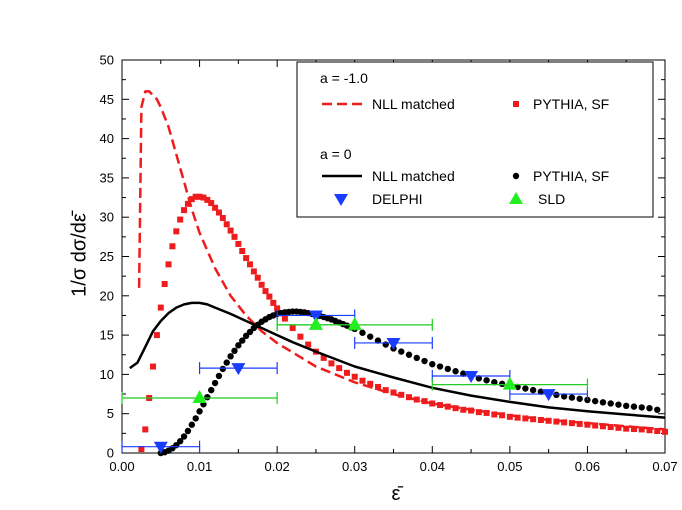 This screenshot has height=510, width=682. I want to click on legend-nll-label-1: NLL matched, so click(413, 104).